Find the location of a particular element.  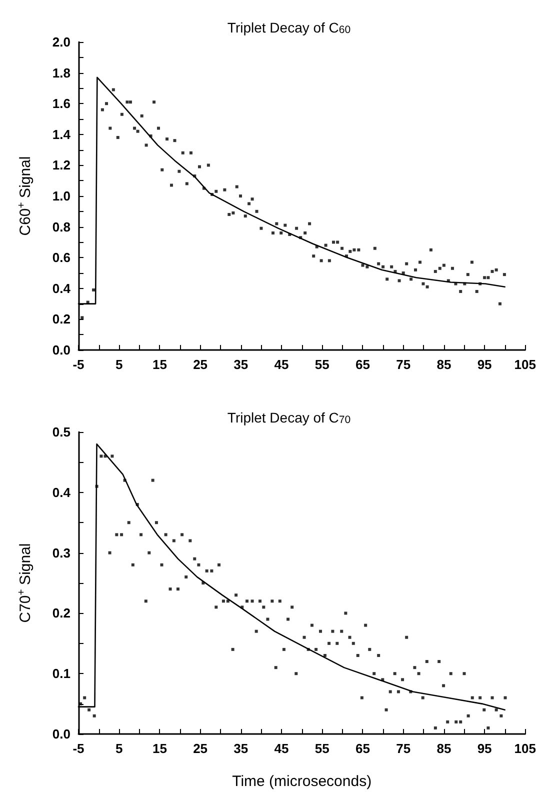

y-tick-label: 1.4 is located at coordinates (62, 134).